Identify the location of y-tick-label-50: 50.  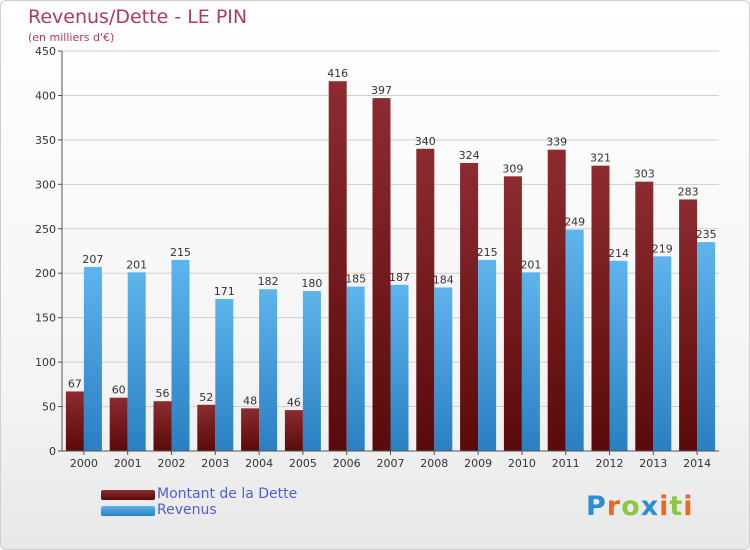
(49, 407).